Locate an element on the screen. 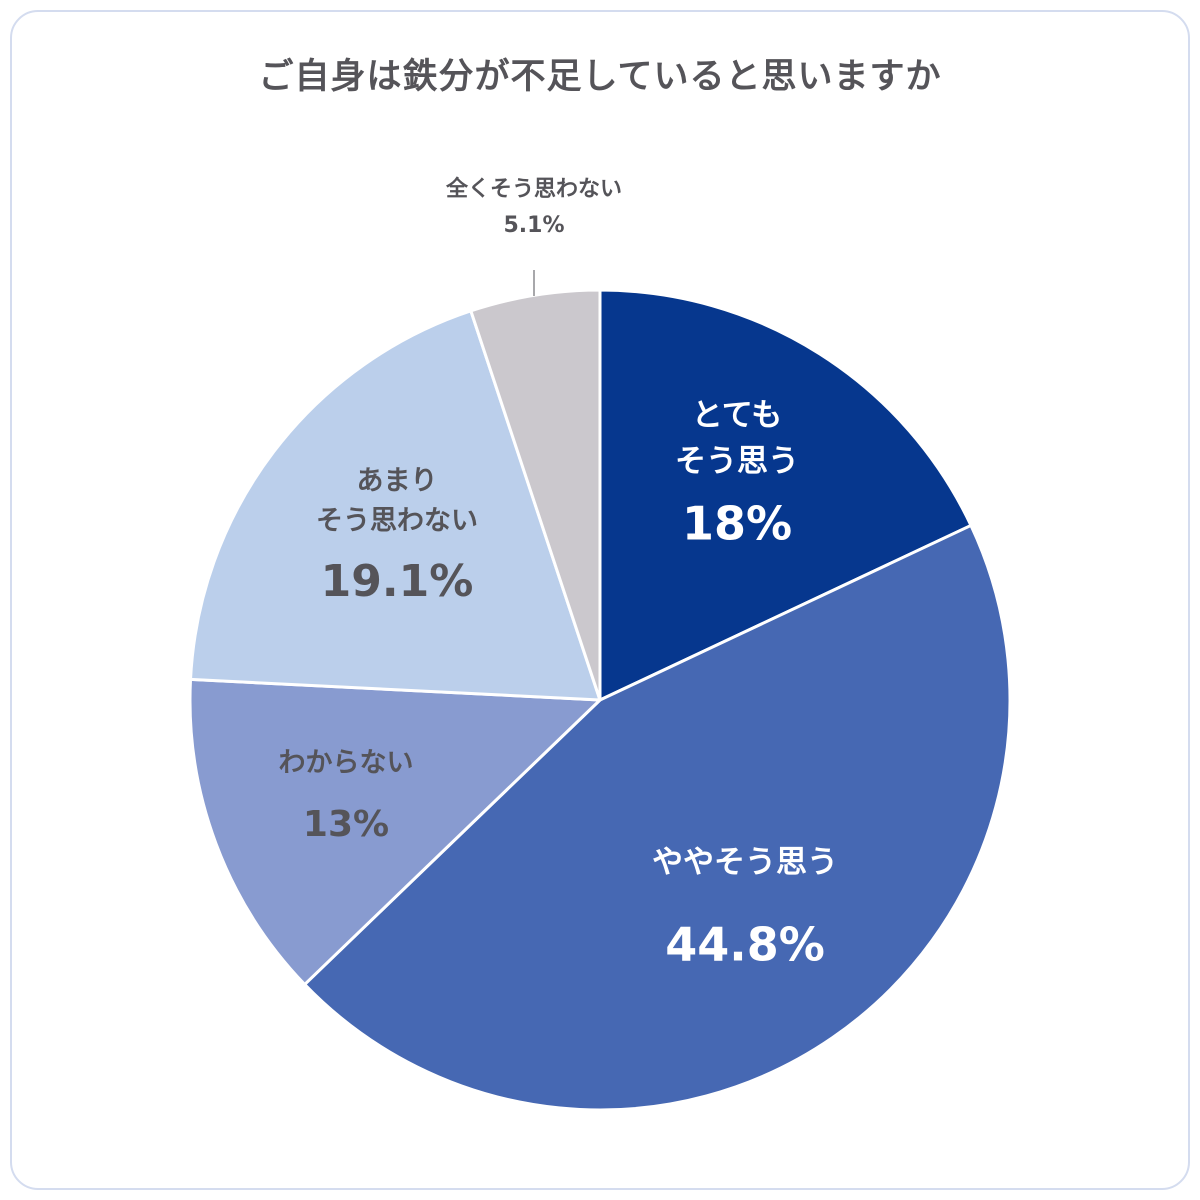 The height and width of the screenshot is (1200, 1200). slice-label-name: そう思わない is located at coordinates (397, 521).